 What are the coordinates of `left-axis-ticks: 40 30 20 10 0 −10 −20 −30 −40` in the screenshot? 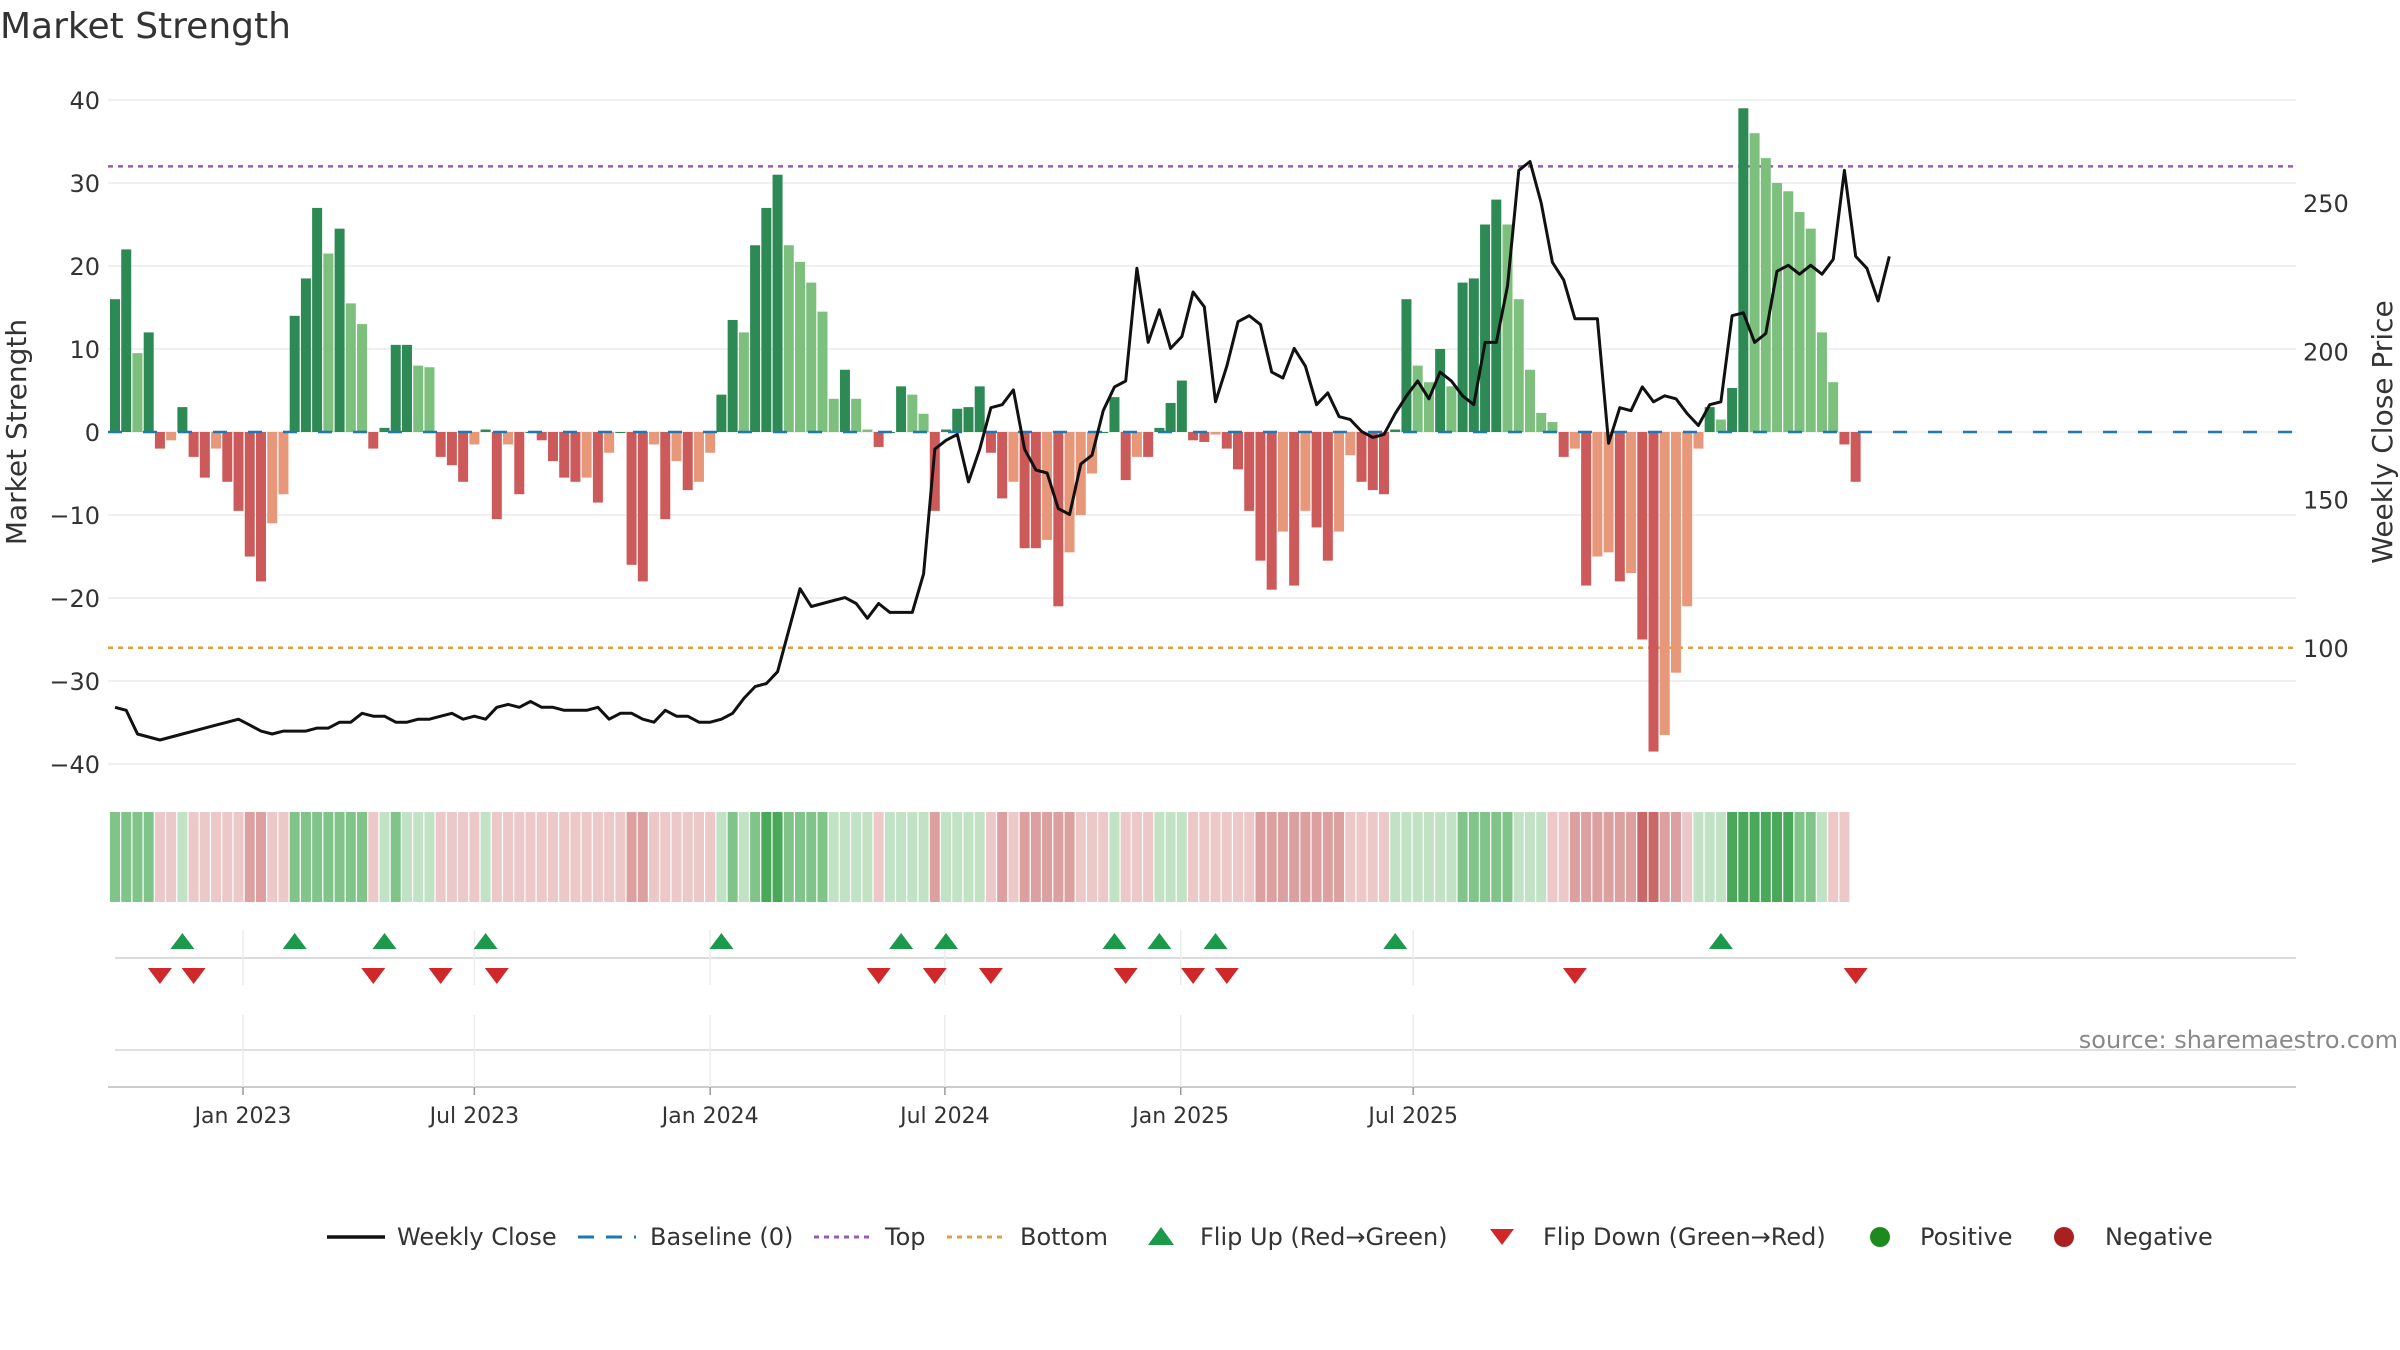 It's located at (74, 433).